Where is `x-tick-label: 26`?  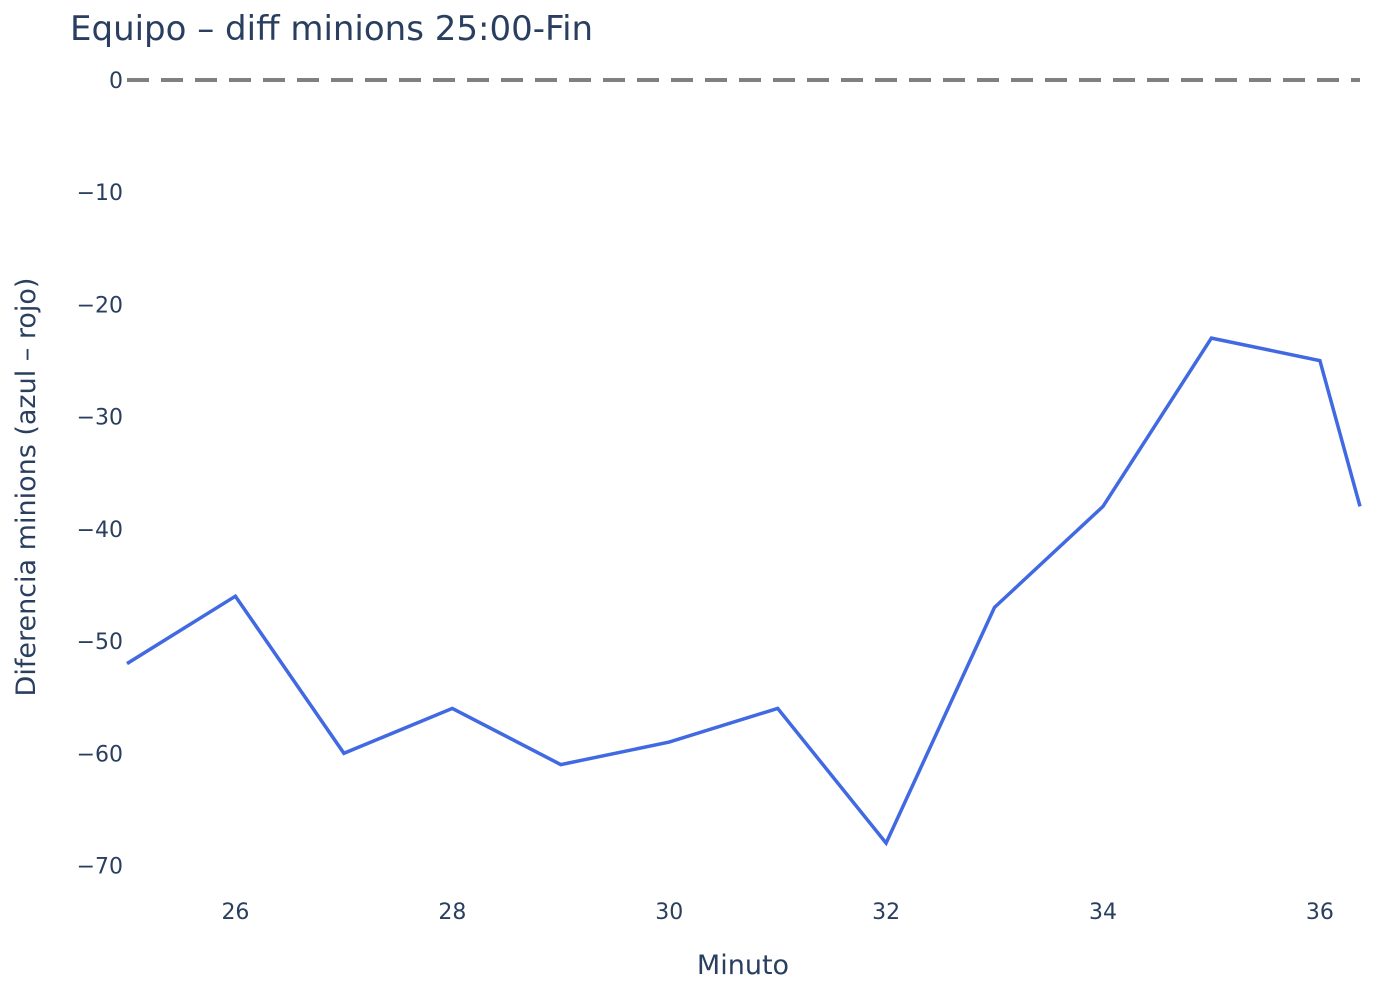 x-tick-label: 26 is located at coordinates (235, 912).